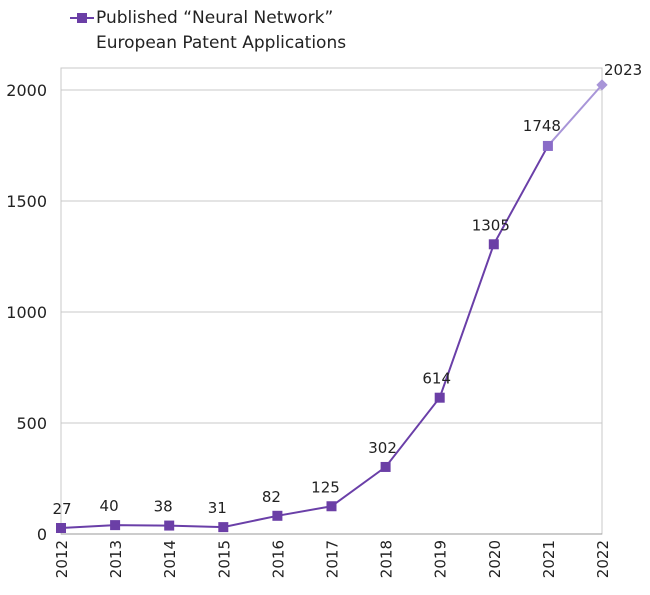 The height and width of the screenshot is (595, 650). Describe the element at coordinates (26, 312) in the screenshot. I see `y-tick-label: 1000` at that location.